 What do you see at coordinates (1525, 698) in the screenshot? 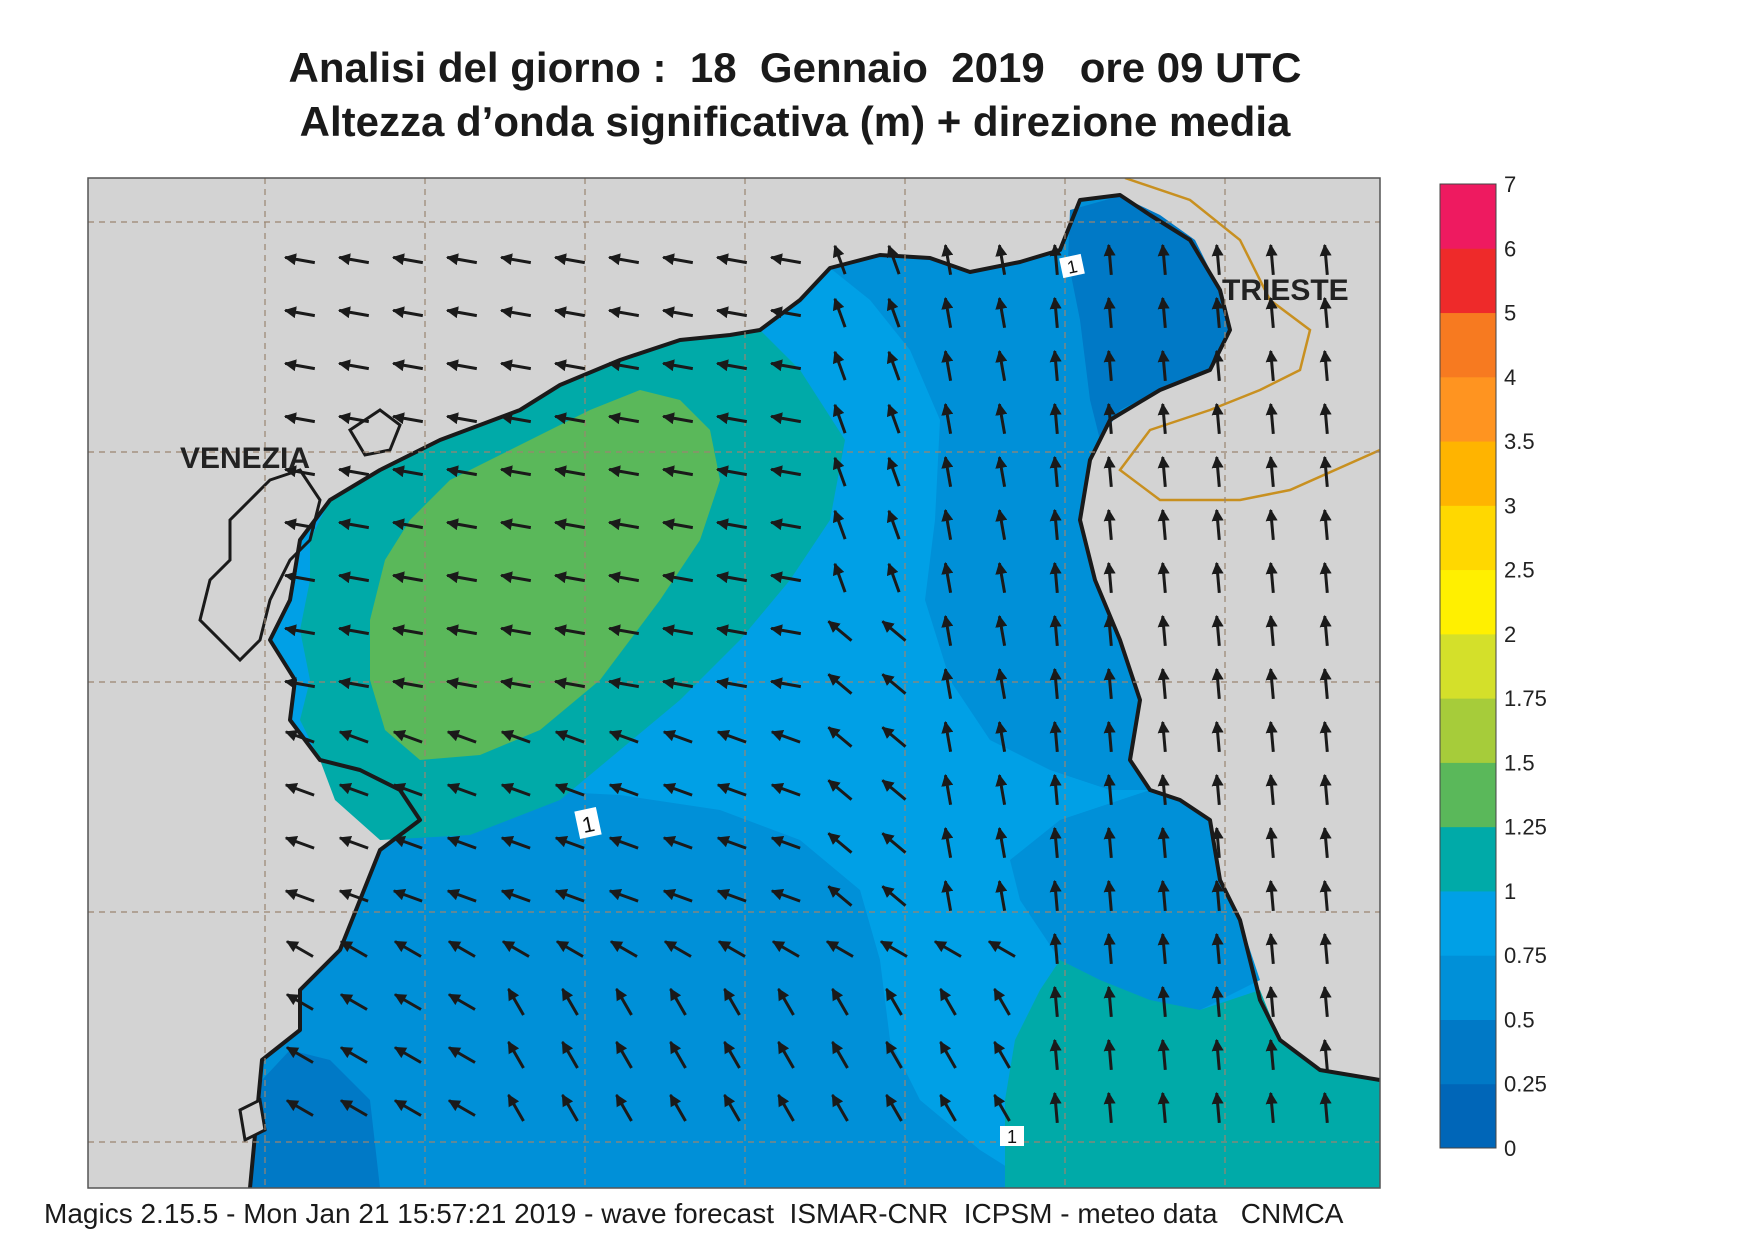
I see `colorbar-tick-label: 1.75` at bounding box center [1525, 698].